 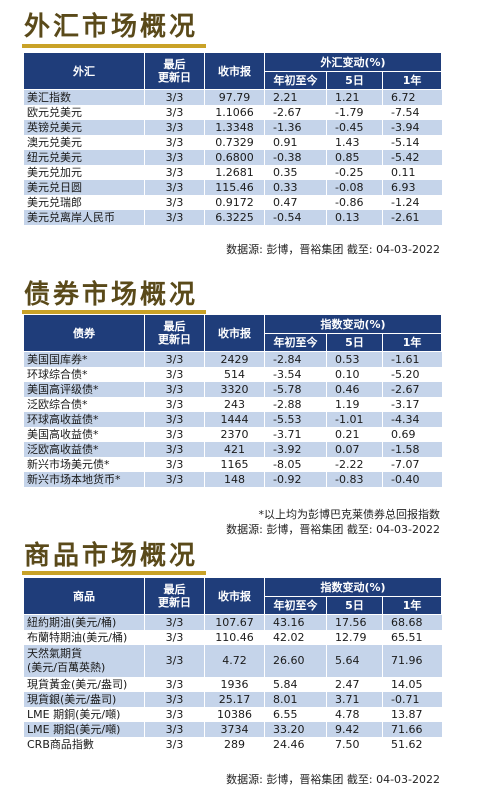 What do you see at coordinates (411, 661) in the screenshot?
I see `row-1y: 71.96` at bounding box center [411, 661].